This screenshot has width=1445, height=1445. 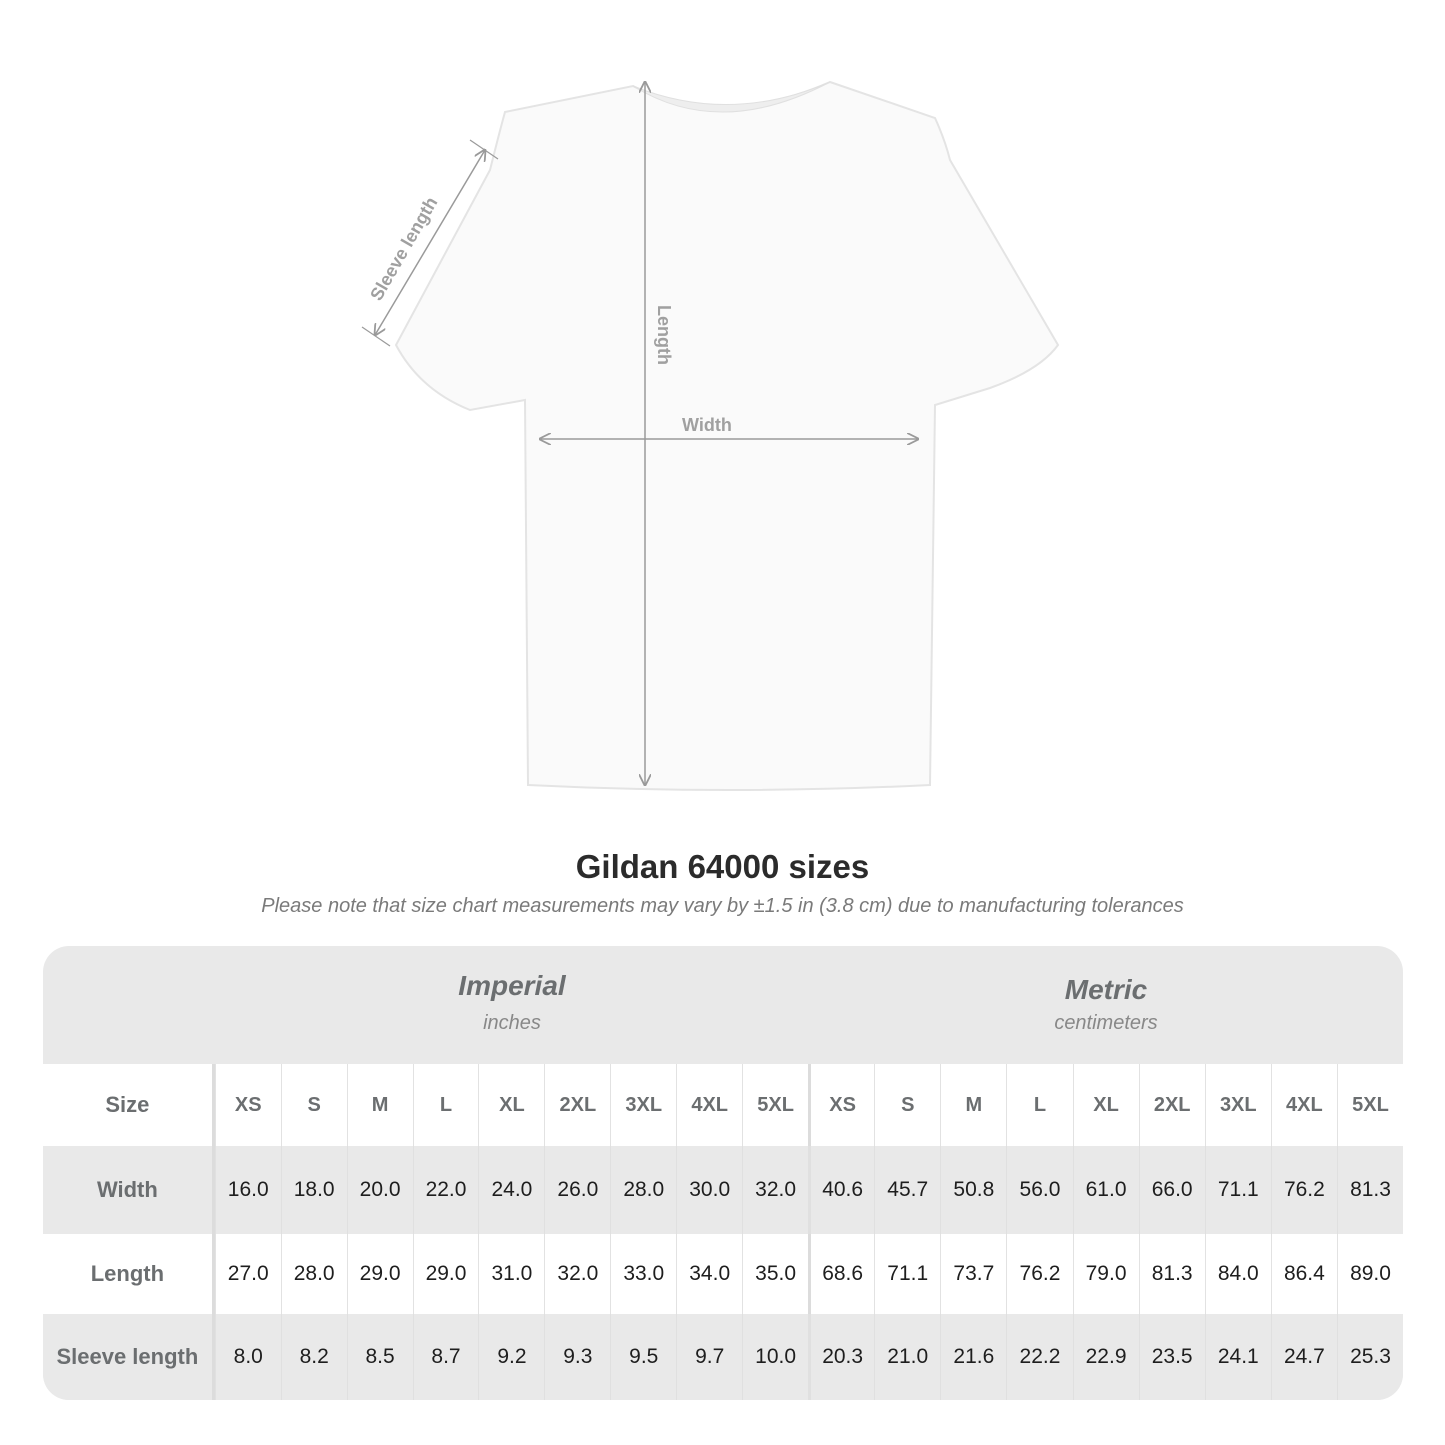 What do you see at coordinates (709, 1274) in the screenshot?
I see `imperial-value-cell: 34.0` at bounding box center [709, 1274].